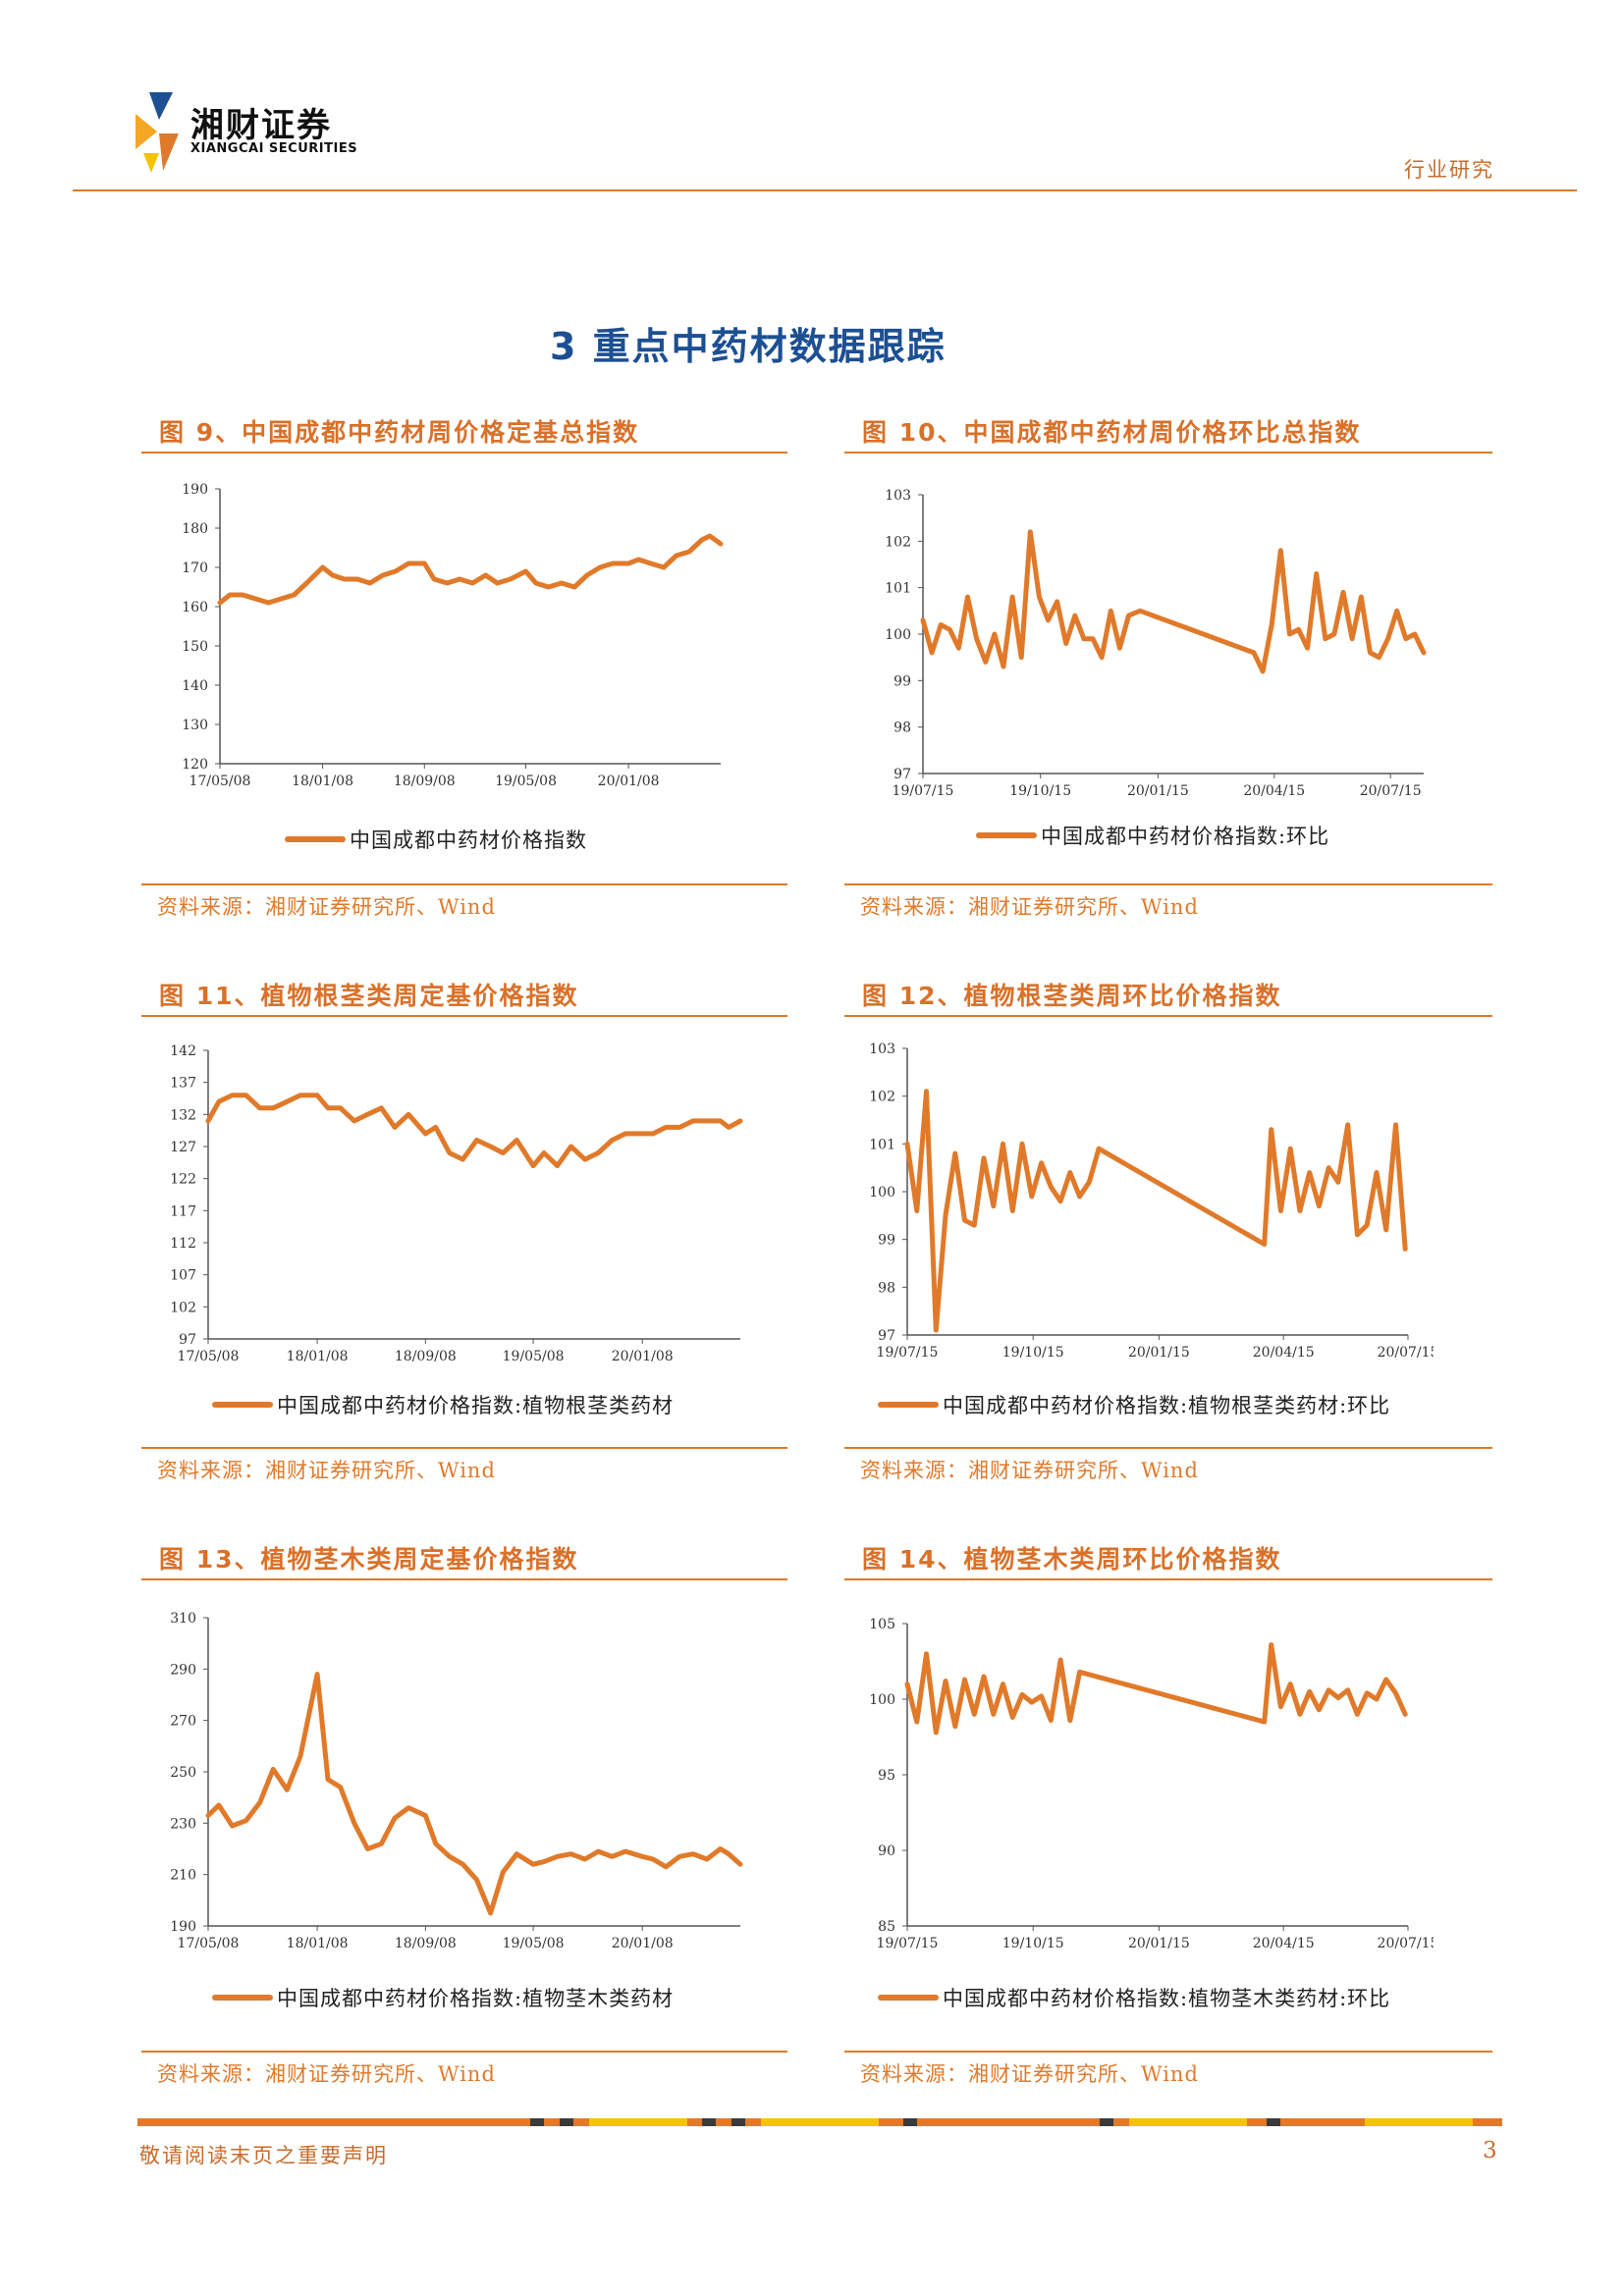  I want to click on y-tick-label: 103, so click(898, 496).